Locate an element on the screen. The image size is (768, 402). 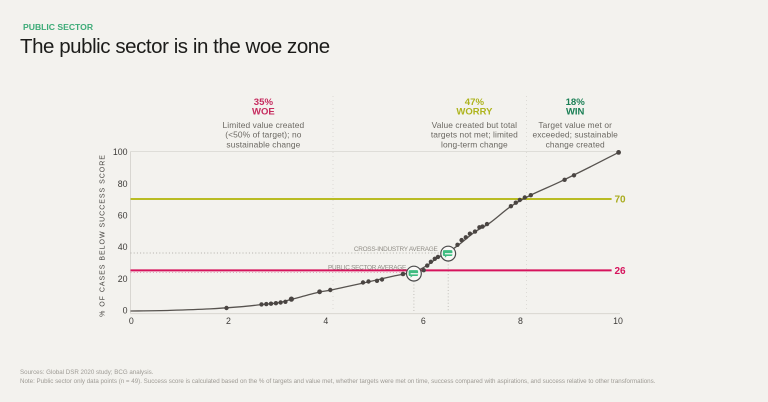
svg-text: targets not met; limited is located at coordinates (474, 135).